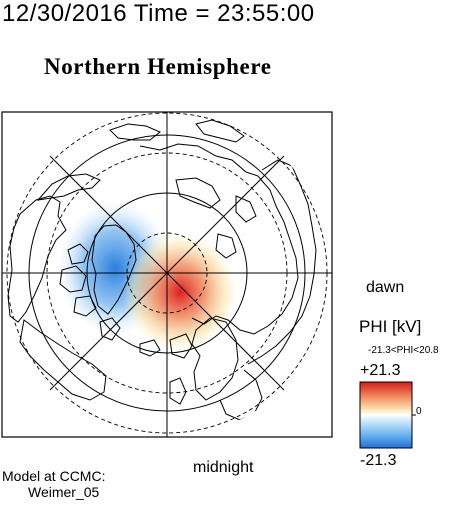 The height and width of the screenshot is (508, 470). What do you see at coordinates (419, 411) in the screenshot?
I see `colorbar-zero-label: 0` at bounding box center [419, 411].